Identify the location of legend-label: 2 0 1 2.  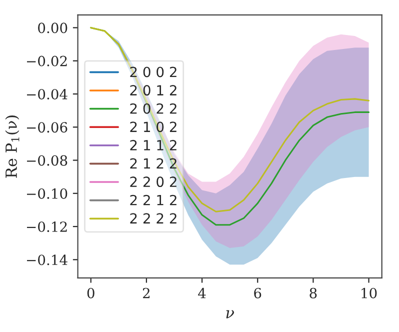
(153, 90).